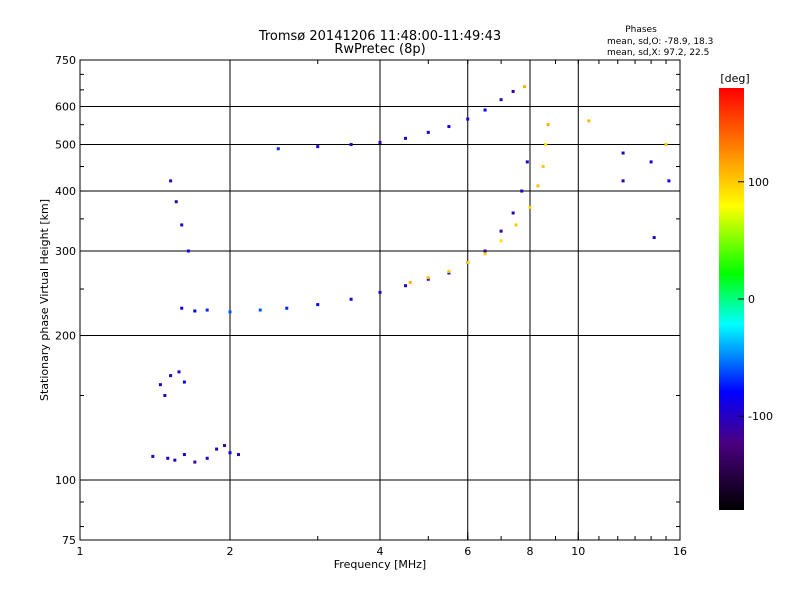 Image resolution: width=800 pixels, height=600 pixels. I want to click on stats-o-mode: mean, sd,O: -78.9, 18.3, so click(660, 42).